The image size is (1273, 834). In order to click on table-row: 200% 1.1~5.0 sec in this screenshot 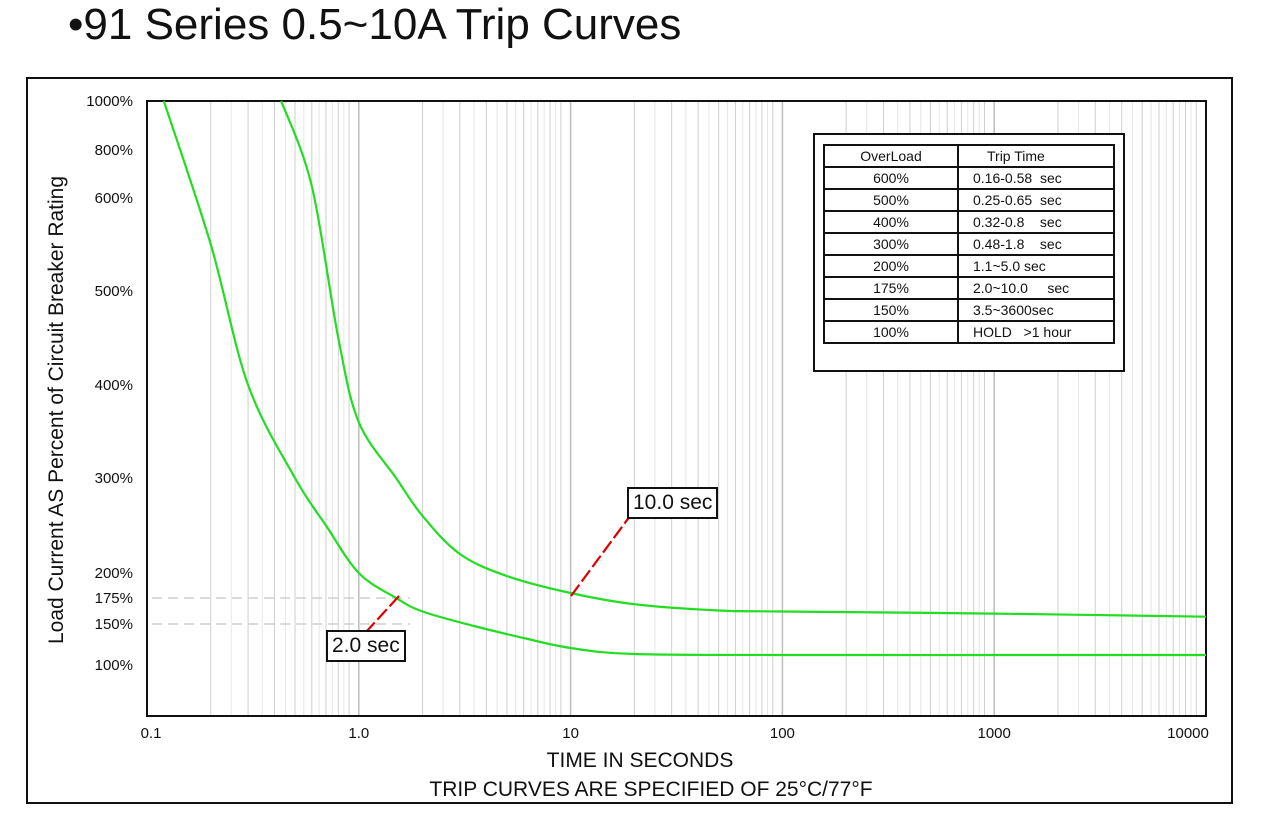, I will do `click(969, 266)`.